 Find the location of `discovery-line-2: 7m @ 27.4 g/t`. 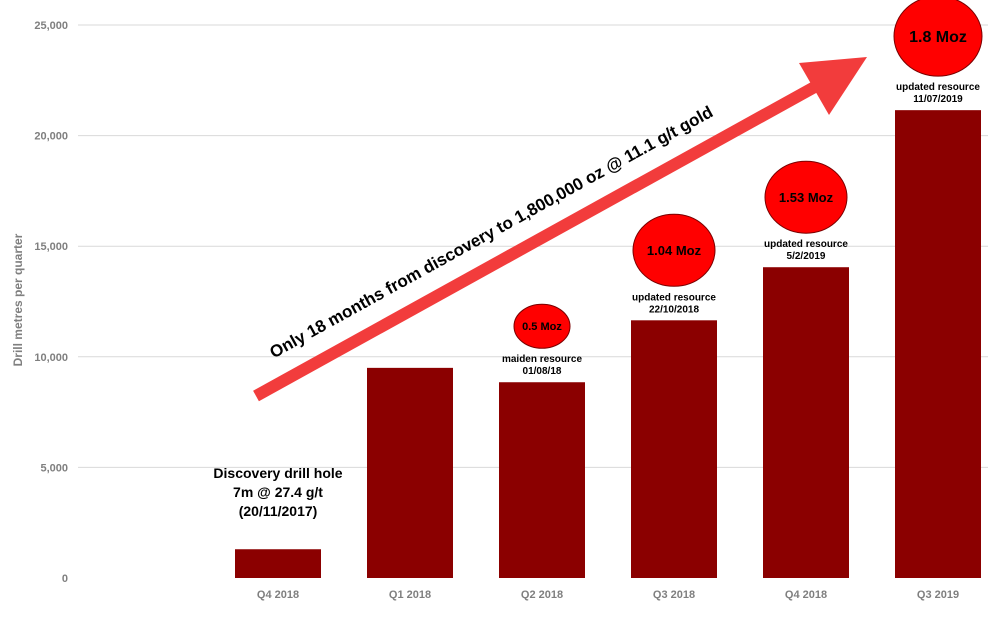

discovery-line-2: 7m @ 27.4 g/t is located at coordinates (278, 492).